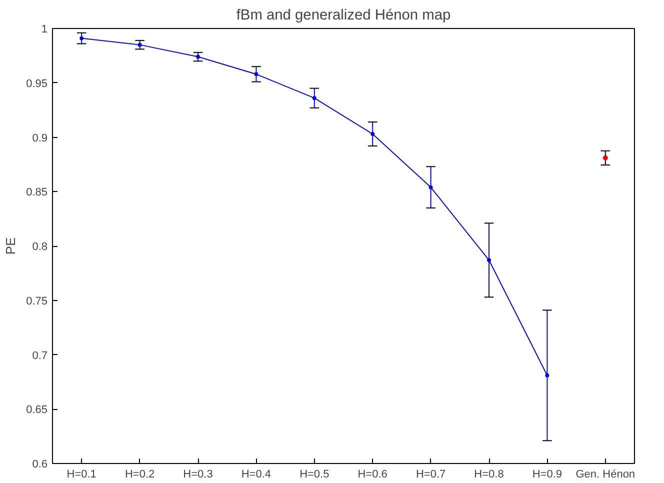  Describe the element at coordinates (37, 301) in the screenshot. I see `y-tick-label: 0.75` at that location.